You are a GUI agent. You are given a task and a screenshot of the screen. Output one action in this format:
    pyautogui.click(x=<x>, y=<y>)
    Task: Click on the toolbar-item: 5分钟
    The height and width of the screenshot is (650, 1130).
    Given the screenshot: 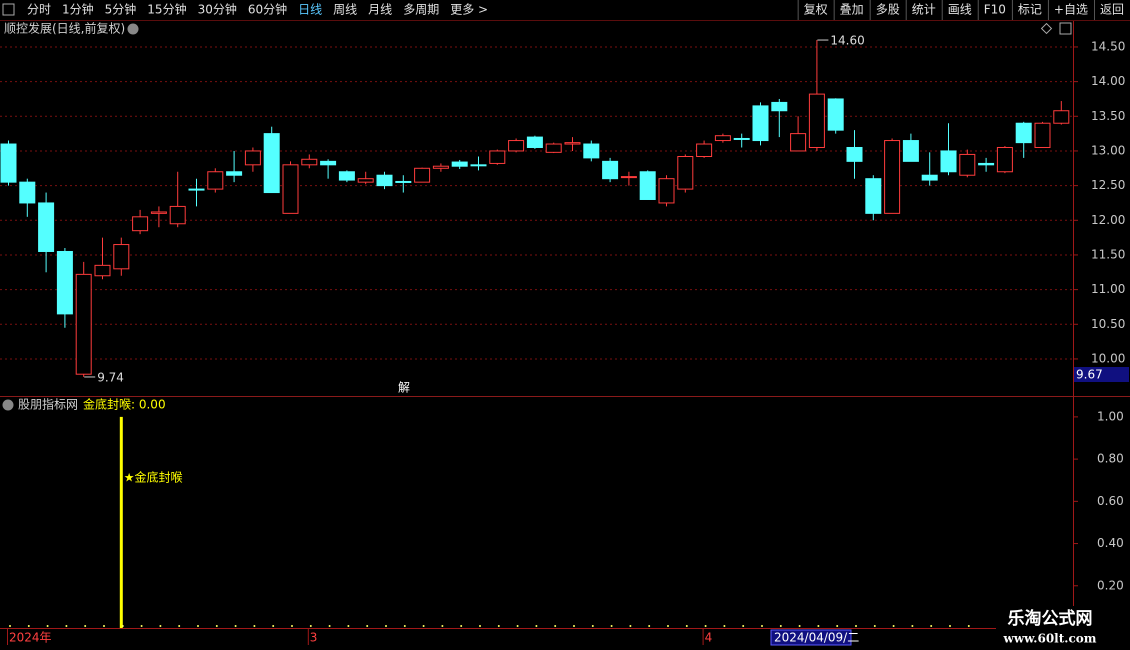 What is the action you would take?
    pyautogui.click(x=121, y=9)
    